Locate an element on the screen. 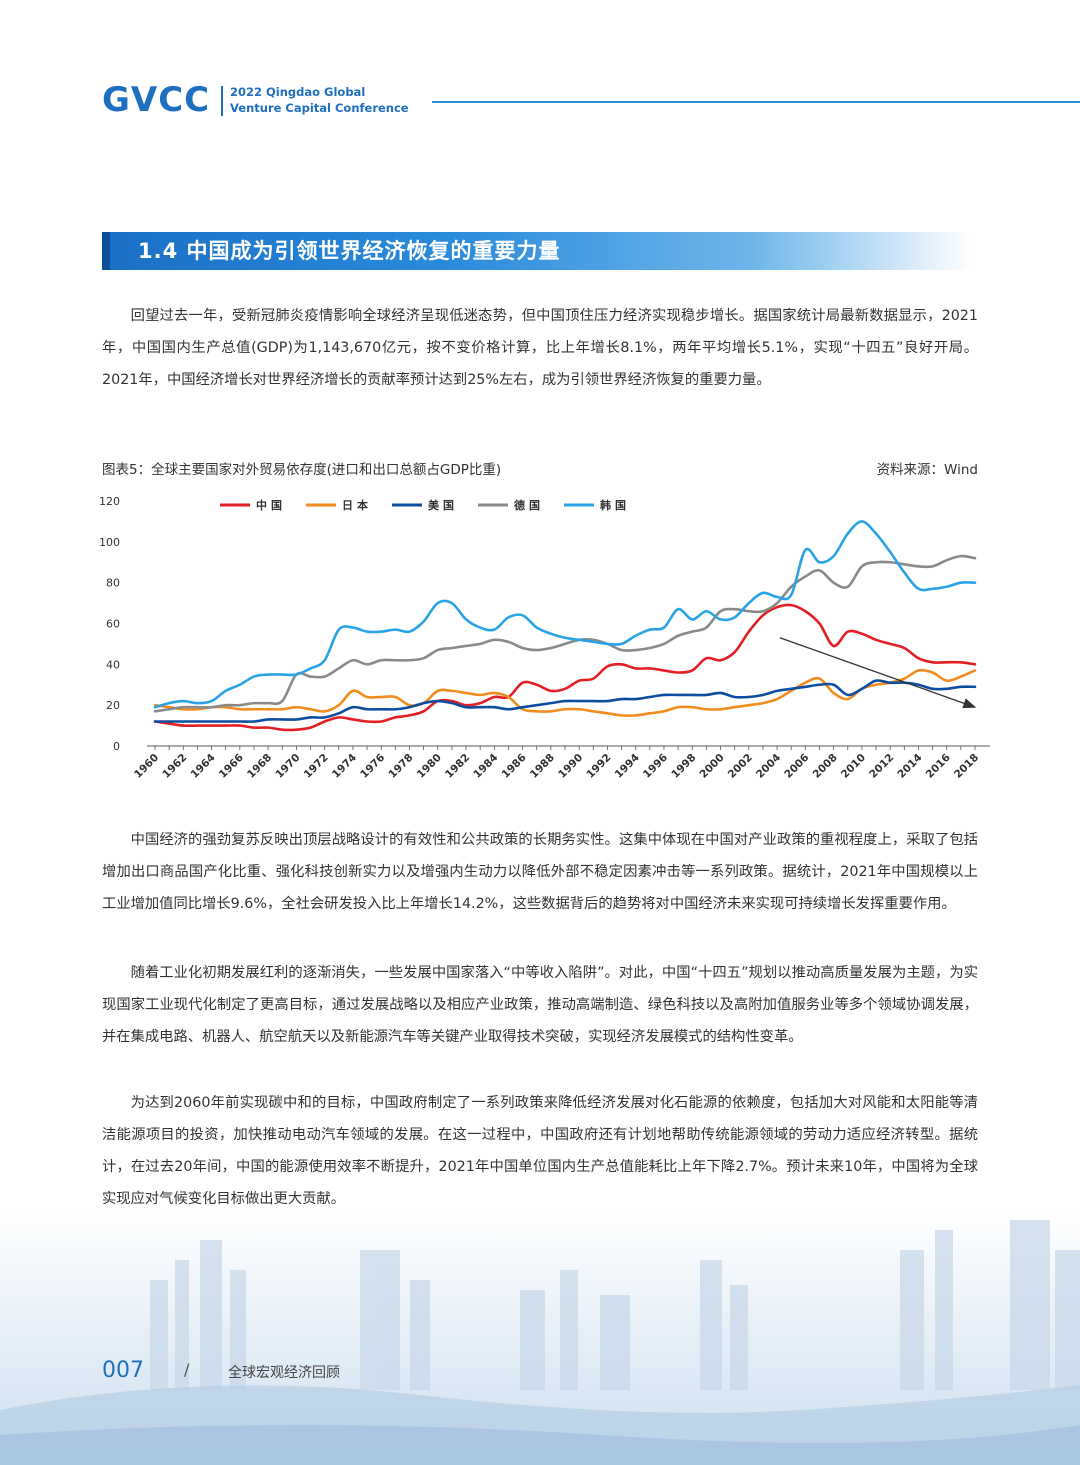 The image size is (1080, 1465). x-tick-label: 1982 is located at coordinates (457, 766).